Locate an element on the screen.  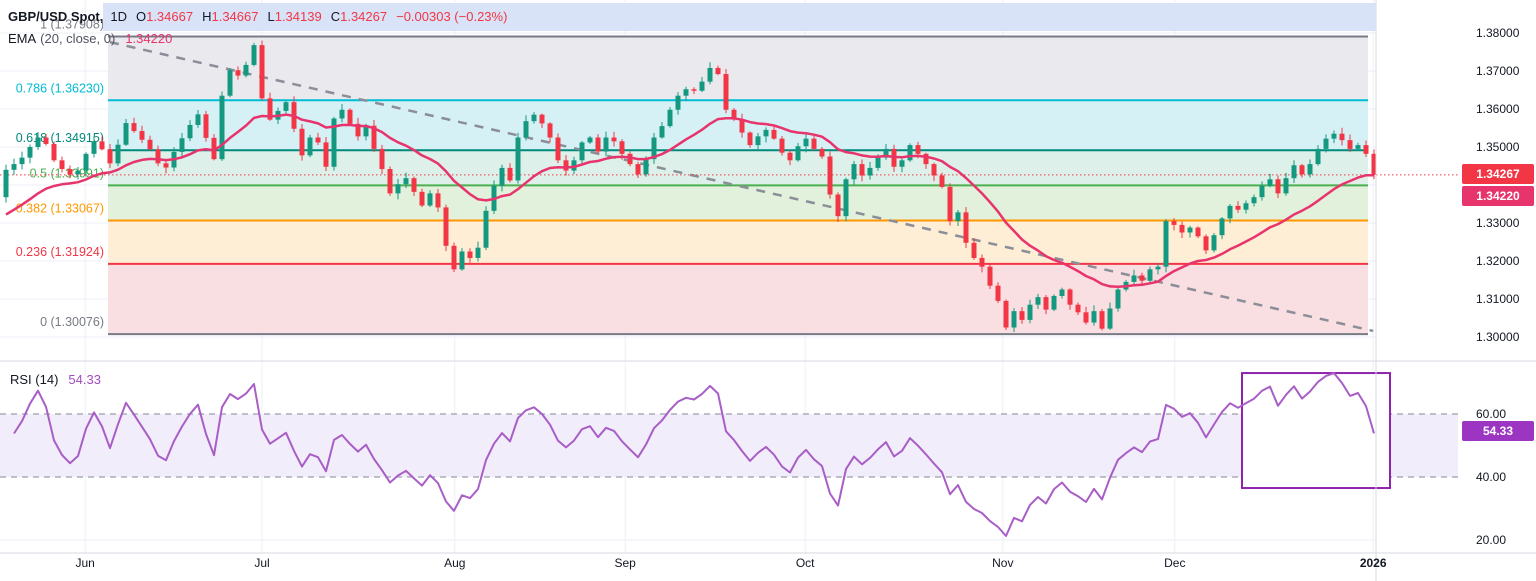
fib-level-label: 0.236 (1.31924) is located at coordinates (60, 252).